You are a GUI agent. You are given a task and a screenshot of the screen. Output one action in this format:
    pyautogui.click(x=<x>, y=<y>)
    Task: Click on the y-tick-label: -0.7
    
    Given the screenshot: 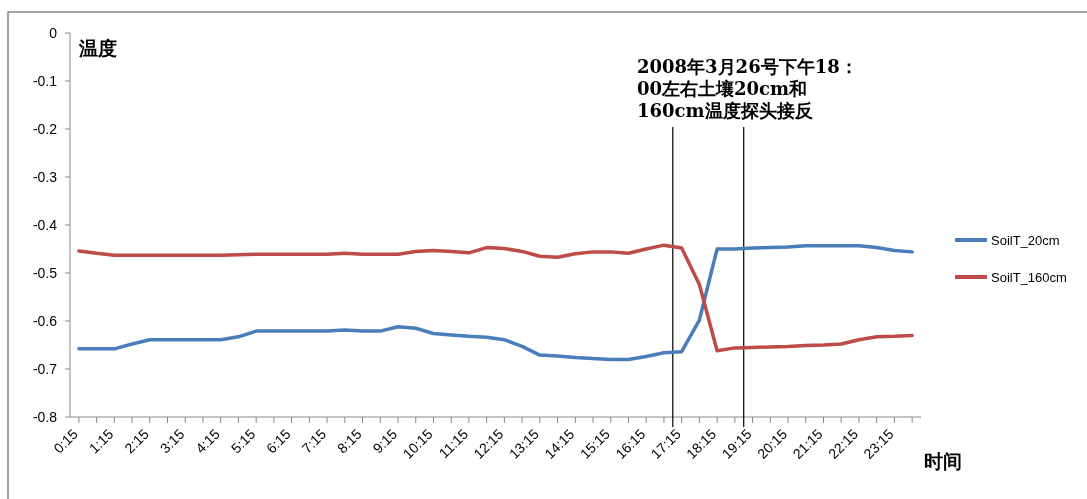 What is the action you would take?
    pyautogui.click(x=45, y=369)
    